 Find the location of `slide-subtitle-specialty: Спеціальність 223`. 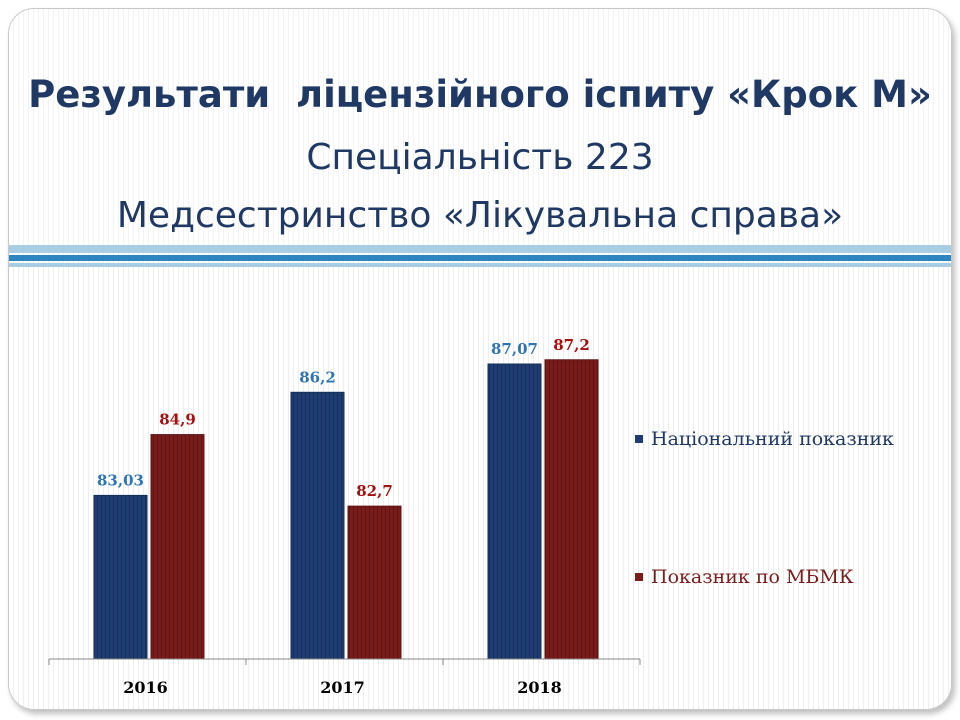

slide-subtitle-specialty: Спеціальність 223 is located at coordinates (480, 157).